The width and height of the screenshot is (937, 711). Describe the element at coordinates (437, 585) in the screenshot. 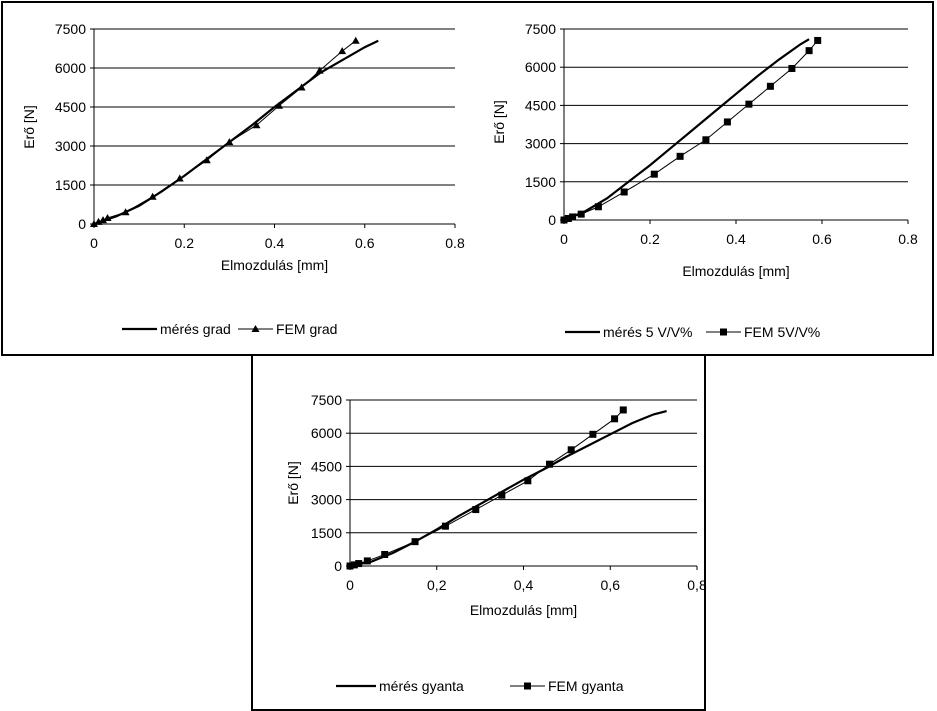

I see `x-tick-label: 0,2` at that location.